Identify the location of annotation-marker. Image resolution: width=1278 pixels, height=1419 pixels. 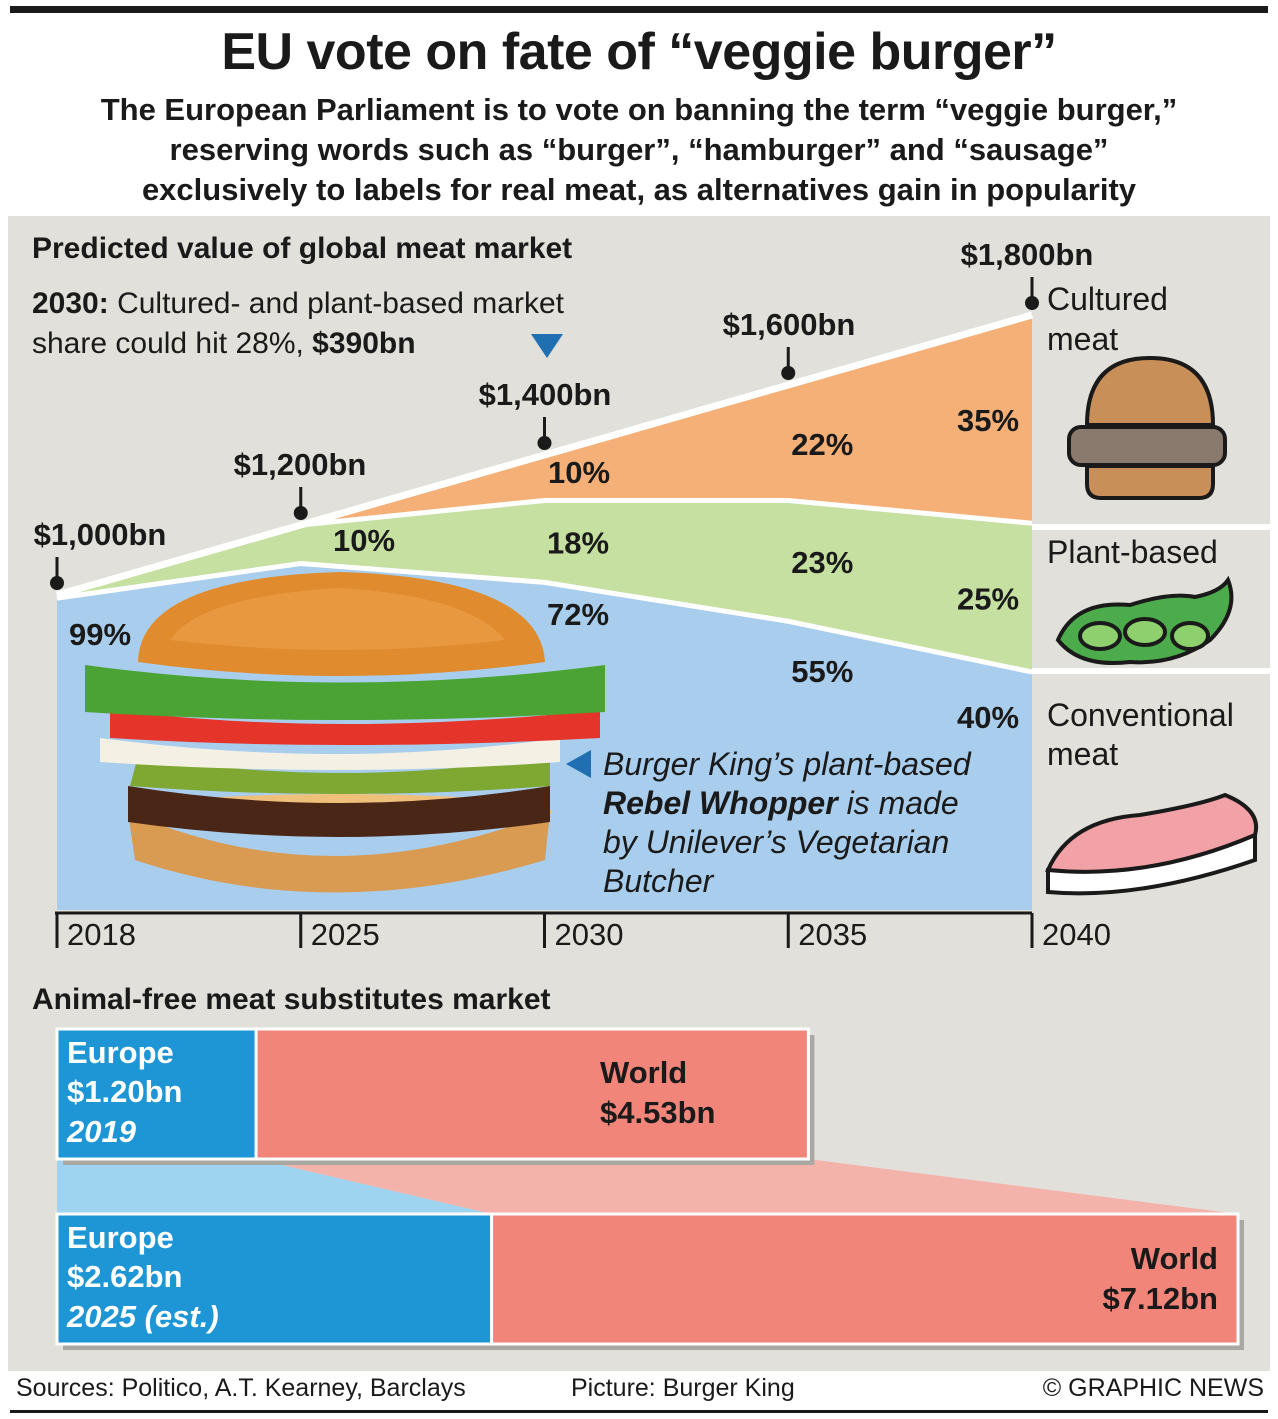
(547, 346).